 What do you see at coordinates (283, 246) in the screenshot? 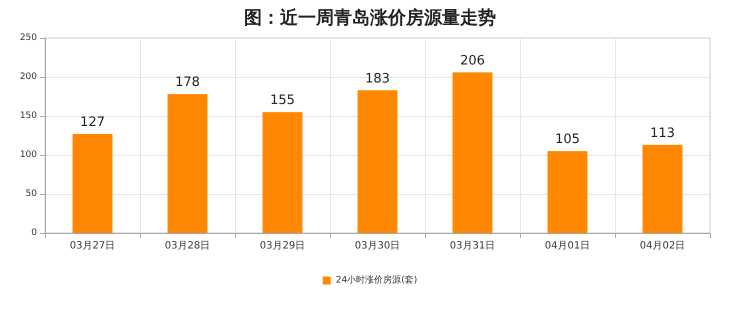
I see `x-tick-label: 03月29日` at bounding box center [283, 246].